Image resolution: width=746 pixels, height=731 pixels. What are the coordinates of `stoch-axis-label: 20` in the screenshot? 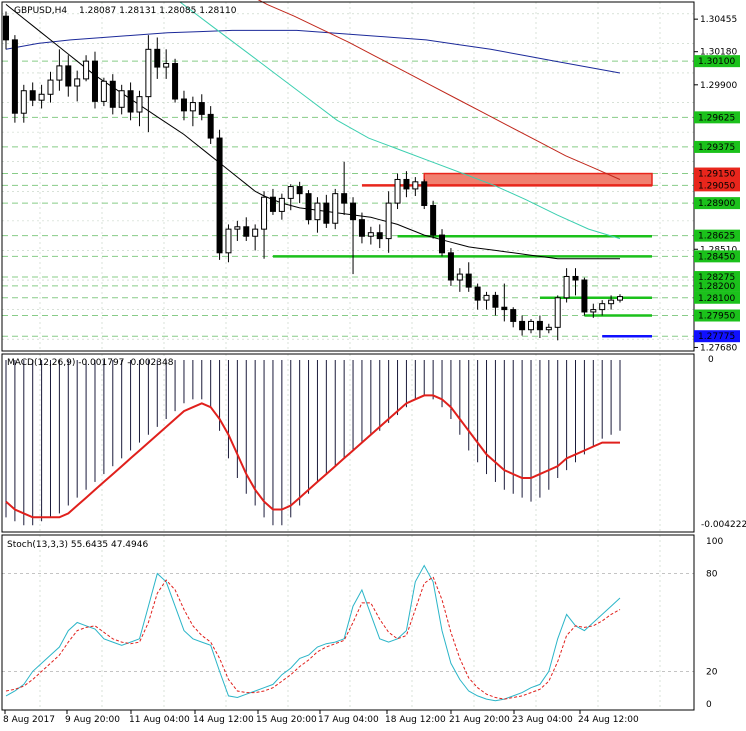 It's located at (712, 672).